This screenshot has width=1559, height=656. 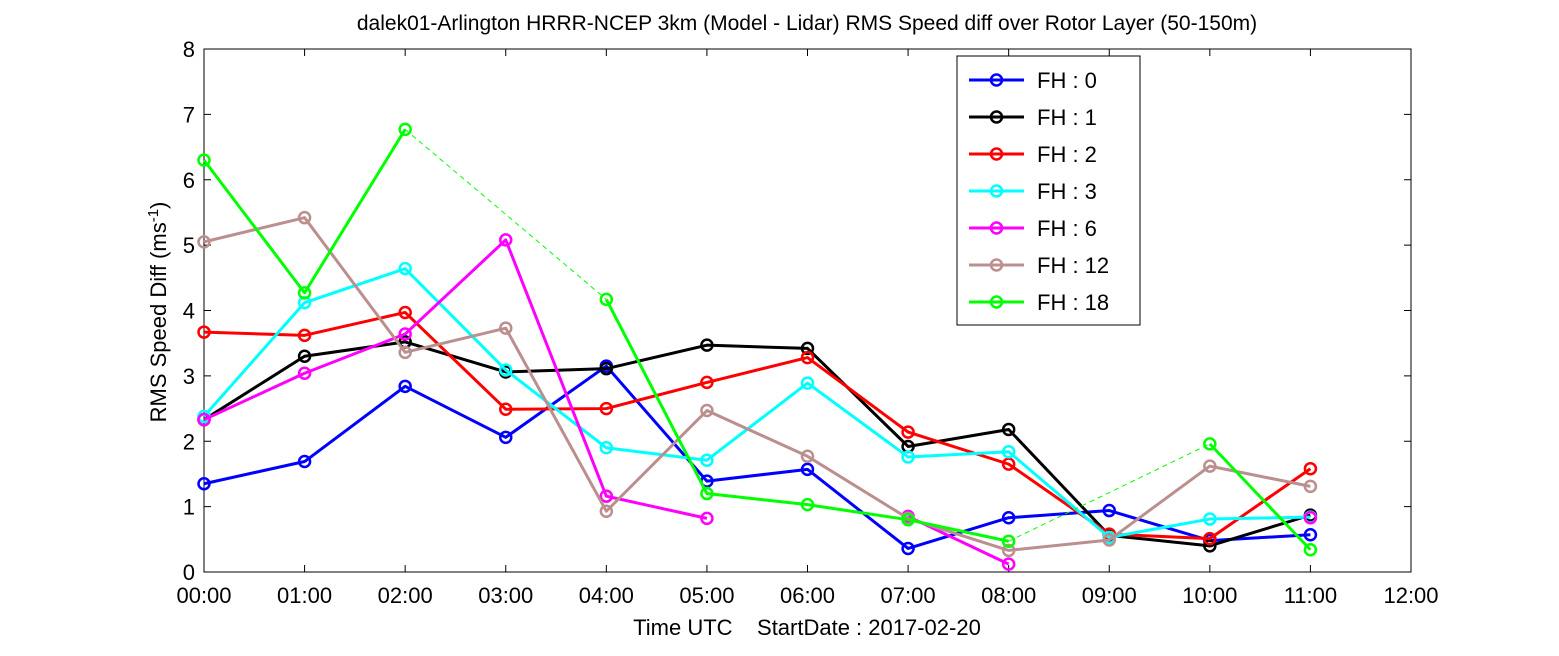 What do you see at coordinates (189, 49) in the screenshot?
I see `y-tick-label: 8` at bounding box center [189, 49].